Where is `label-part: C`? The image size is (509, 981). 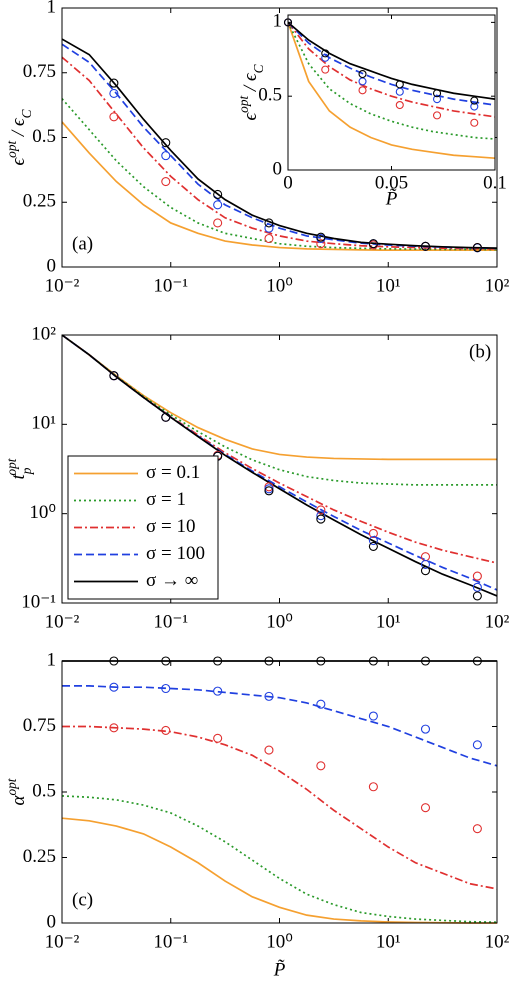 label-part: C is located at coordinates (258, 68).